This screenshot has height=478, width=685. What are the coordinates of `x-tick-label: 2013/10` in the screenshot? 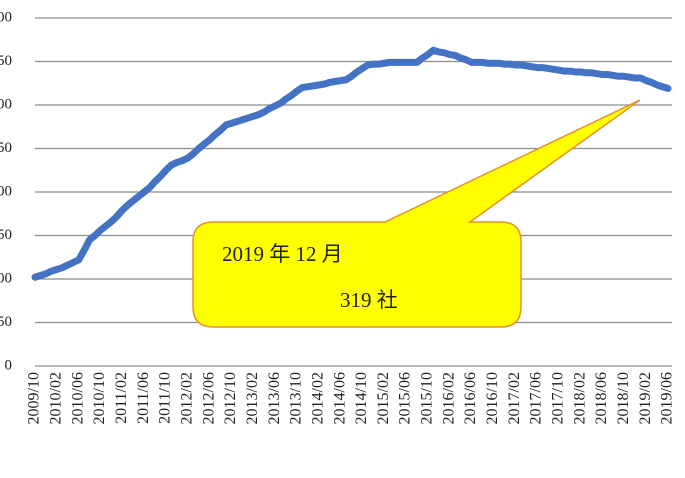 It's located at (296, 398).